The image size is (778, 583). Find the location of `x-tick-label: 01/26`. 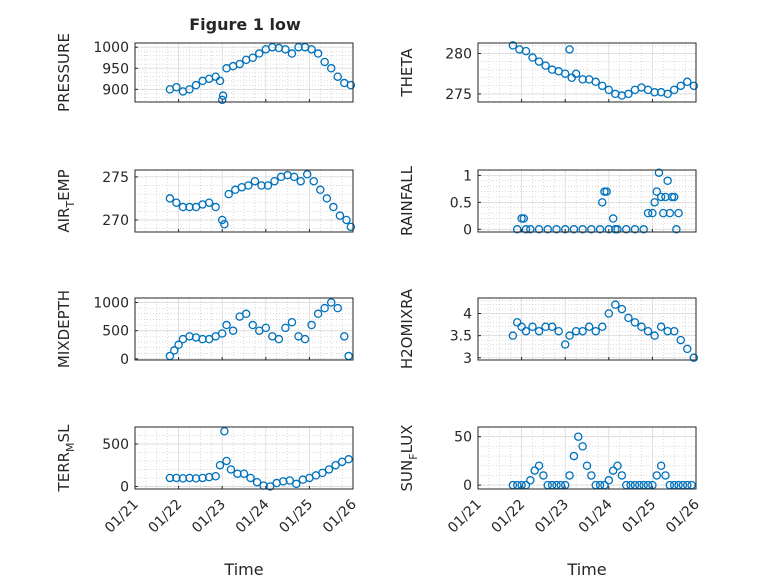

x-tick-label: 01/26 is located at coordinates (683, 516).